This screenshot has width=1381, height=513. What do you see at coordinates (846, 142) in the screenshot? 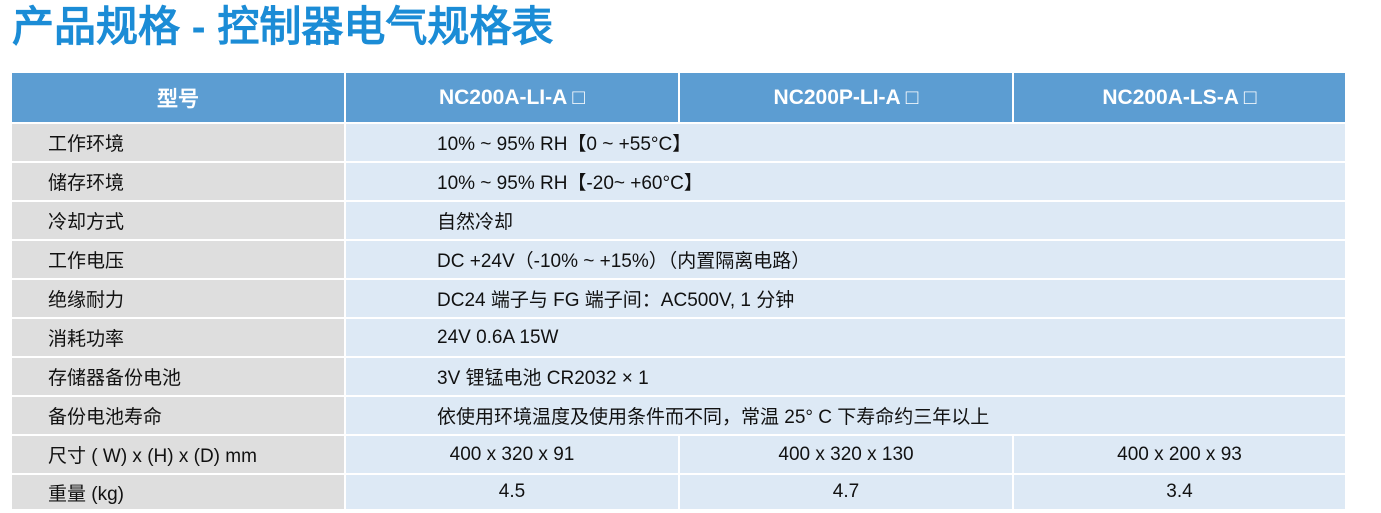
I see `row-value: 10% ~ 95% RH【0 ~ +55°C】` at bounding box center [846, 142].